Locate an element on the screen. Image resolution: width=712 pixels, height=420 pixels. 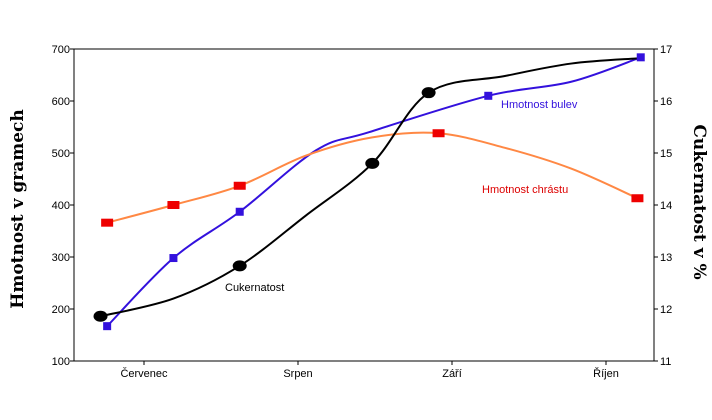
y-left-tick-label: 300 is located at coordinates (61, 258).